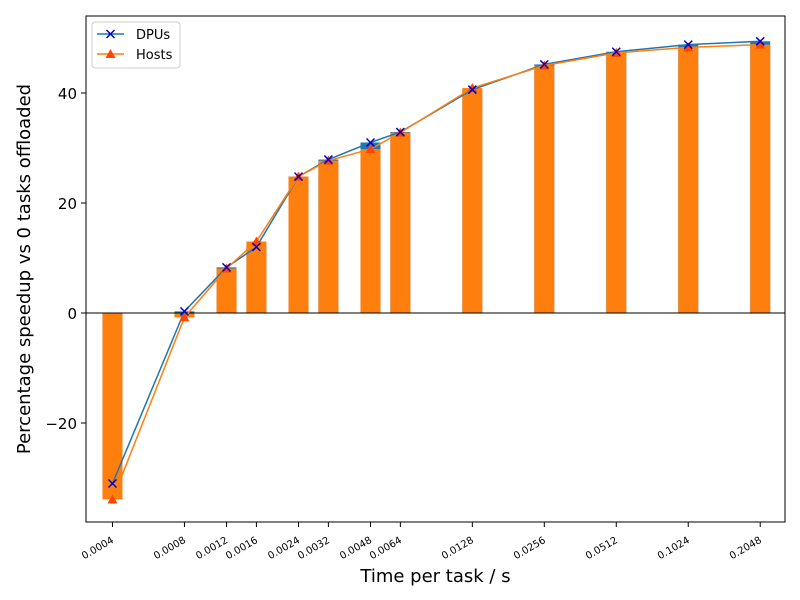 The height and width of the screenshot is (600, 800). What do you see at coordinates (72, 314) in the screenshot?
I see `y-tick-label: 0` at bounding box center [72, 314].